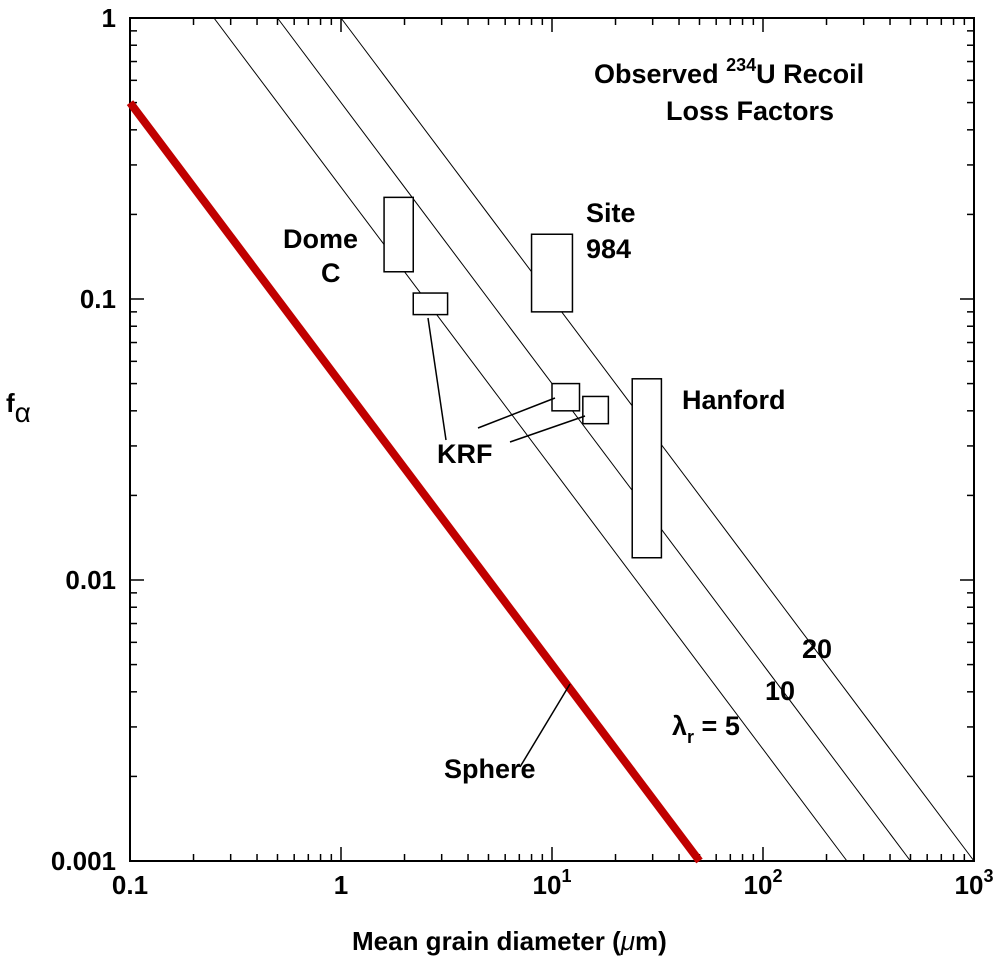 This screenshot has height=962, width=1000. What do you see at coordinates (490, 769) in the screenshot?
I see `sphere-label: Sphere` at bounding box center [490, 769].